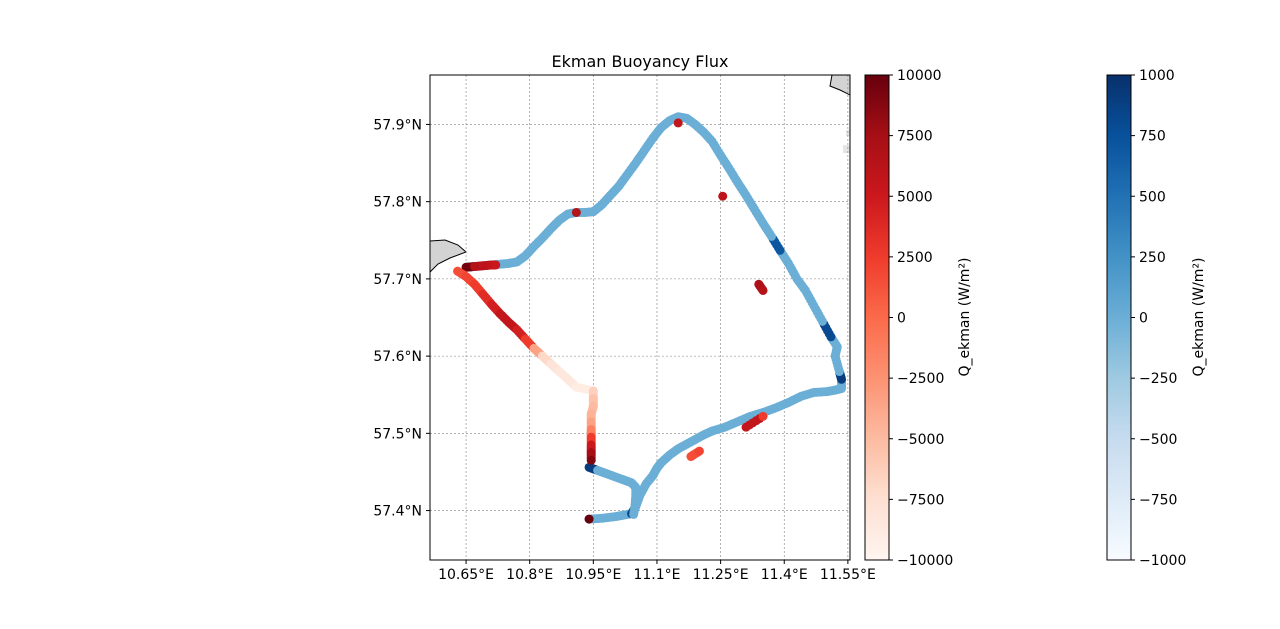  I want to click on colorbar-blues-label: Q_ekman (W/m²), so click(1199, 316).